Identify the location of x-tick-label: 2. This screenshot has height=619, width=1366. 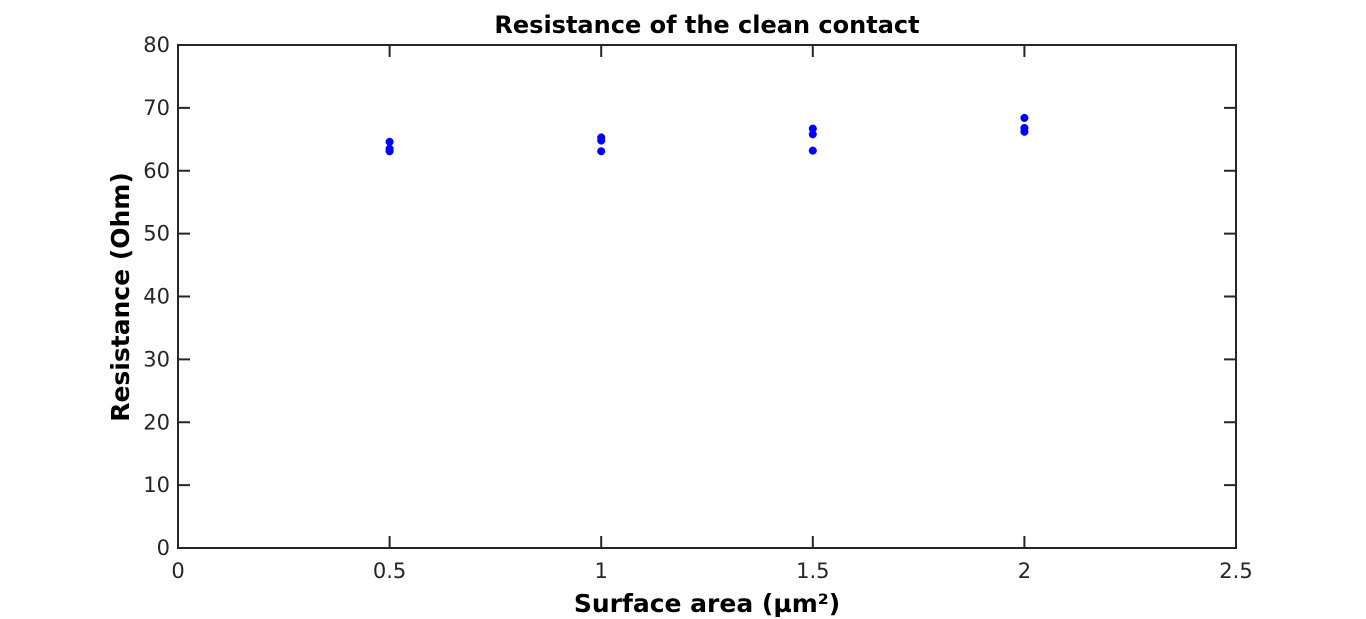
(1024, 571).